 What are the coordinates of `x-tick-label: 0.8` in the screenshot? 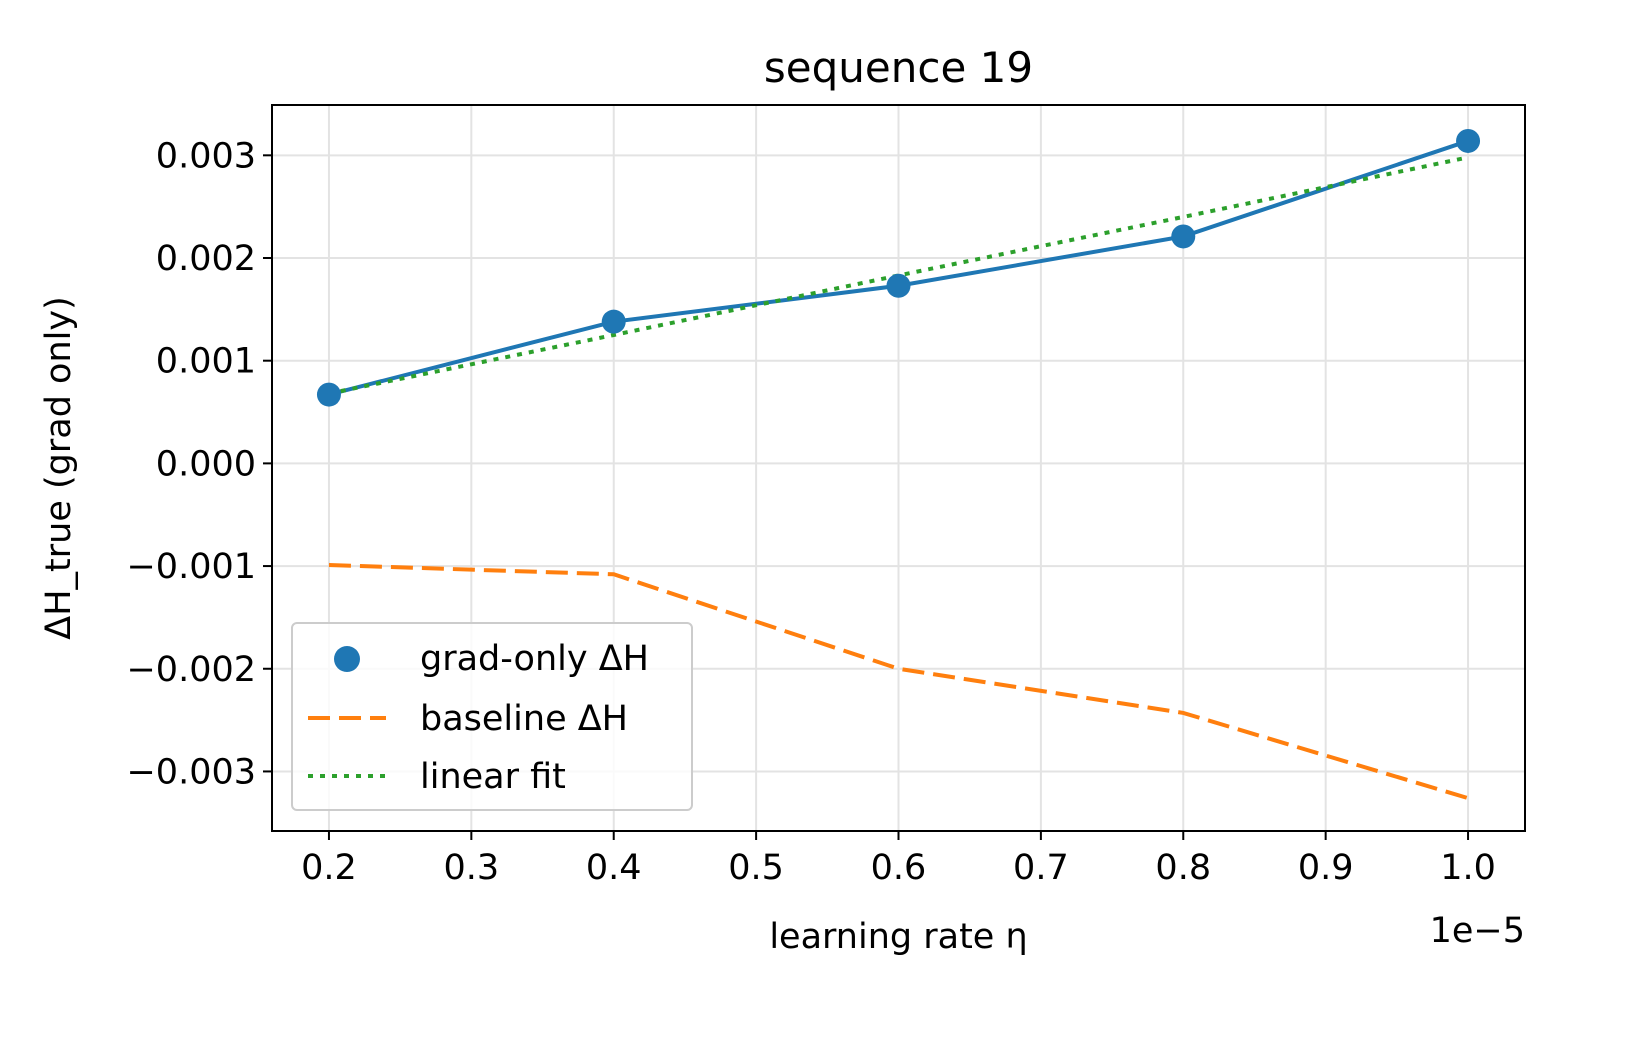 It's located at (1183, 868).